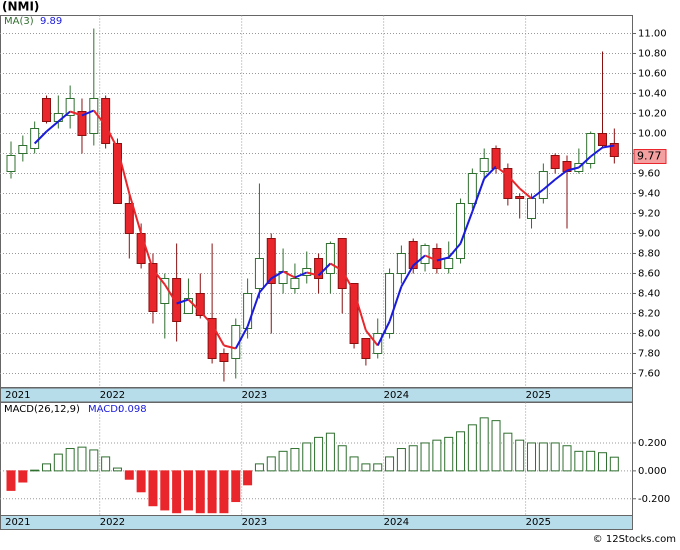  Describe the element at coordinates (396, 522) in the screenshot. I see `x-tick-label: 2024` at that location.